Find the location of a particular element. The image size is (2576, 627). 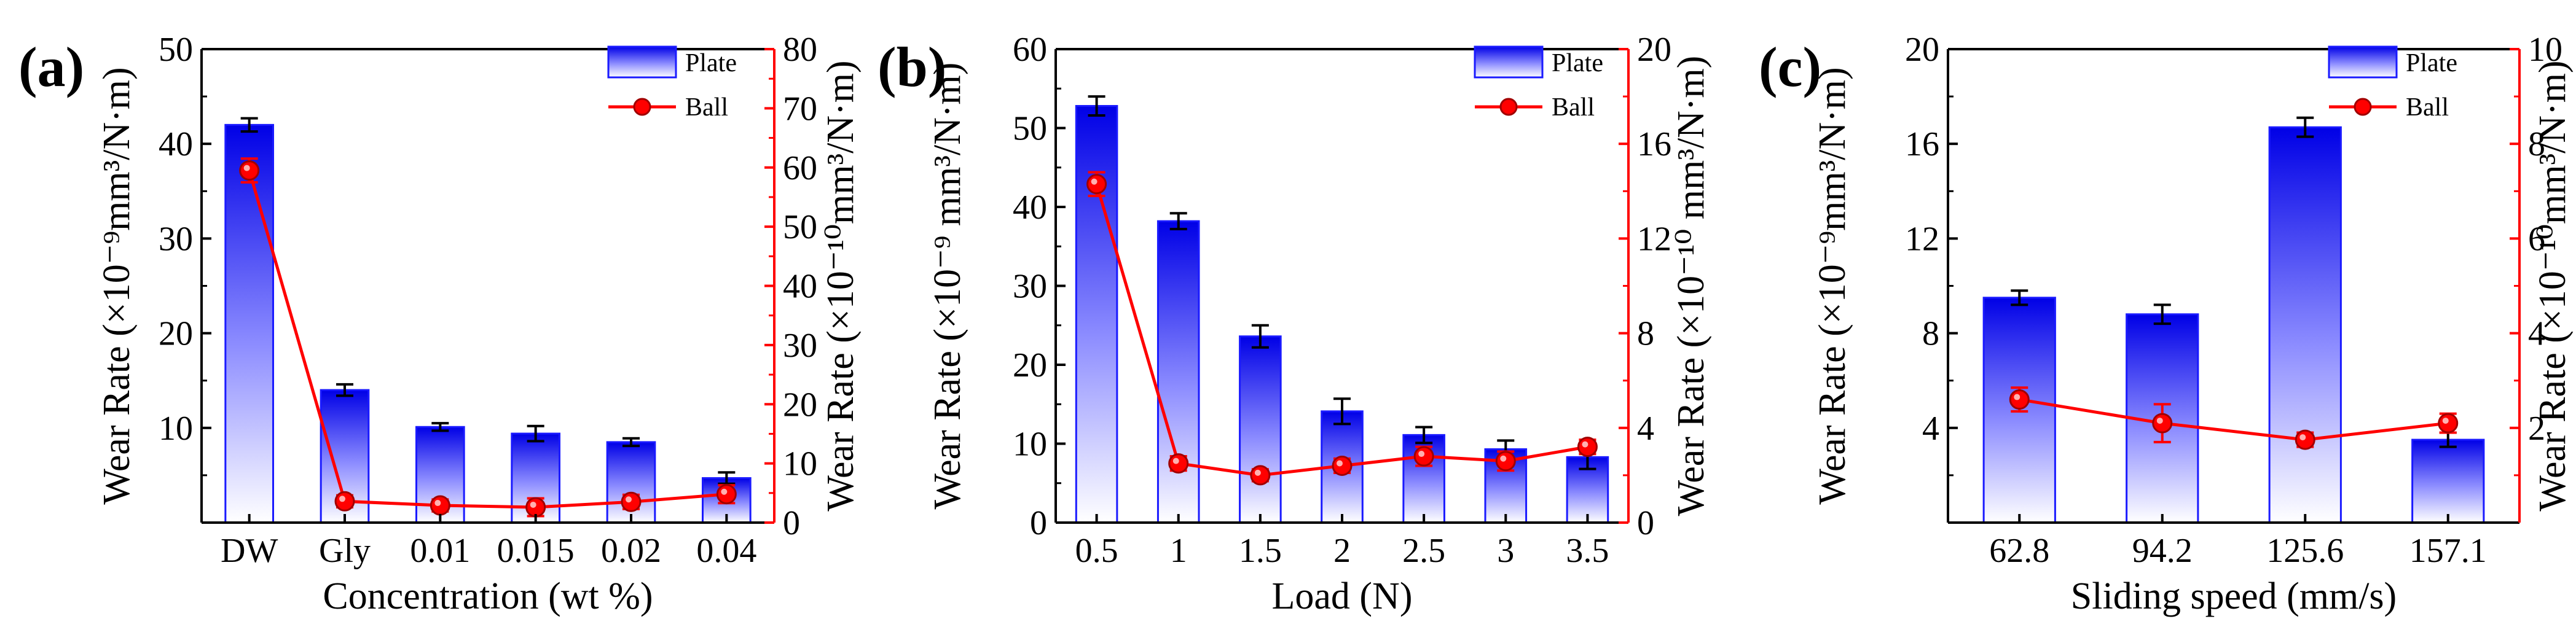

panel-label: (b) is located at coordinates (912, 67).